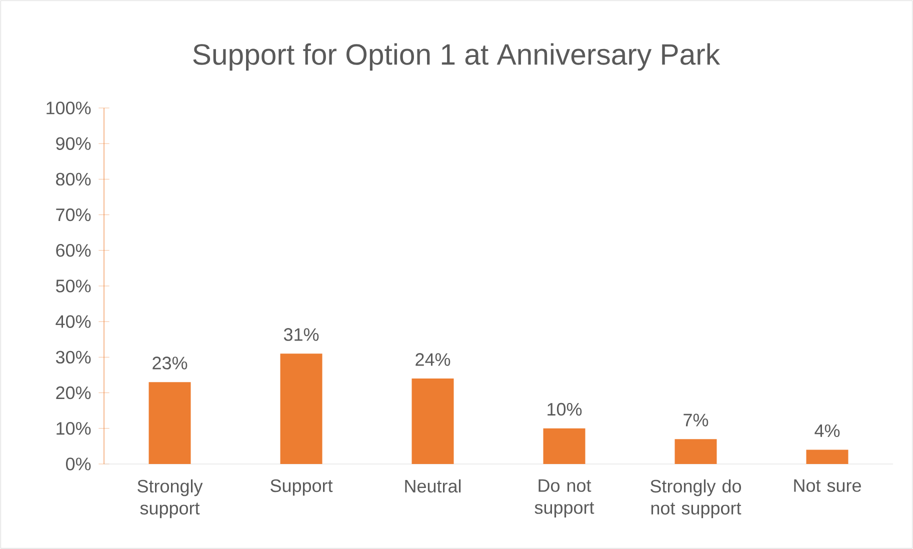  I want to click on x-tick-label: Do not support, so click(564, 498).